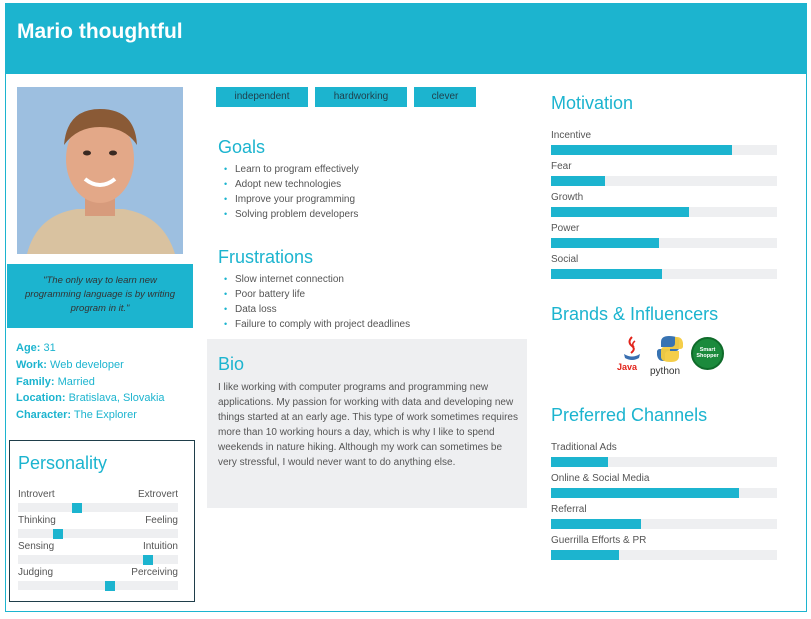 Image resolution: width=811 pixels, height=619 pixels. I want to click on list-item: Slow internet connection, so click(317, 279).